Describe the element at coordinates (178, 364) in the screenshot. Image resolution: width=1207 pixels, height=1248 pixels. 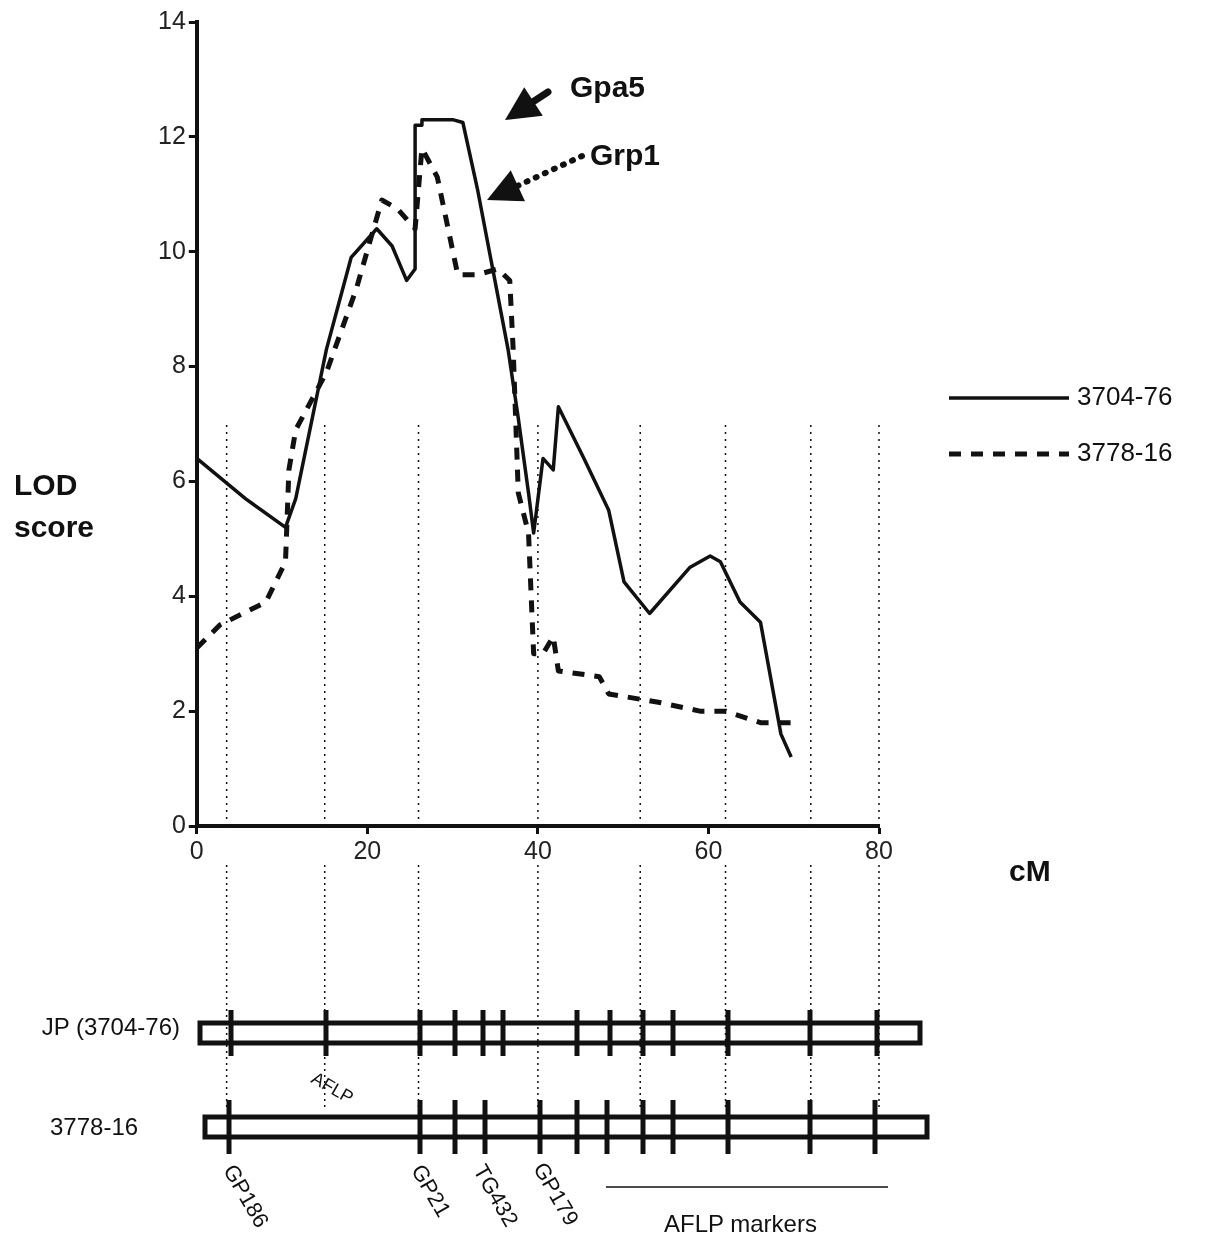
I see `y-tick-label: 8` at that location.